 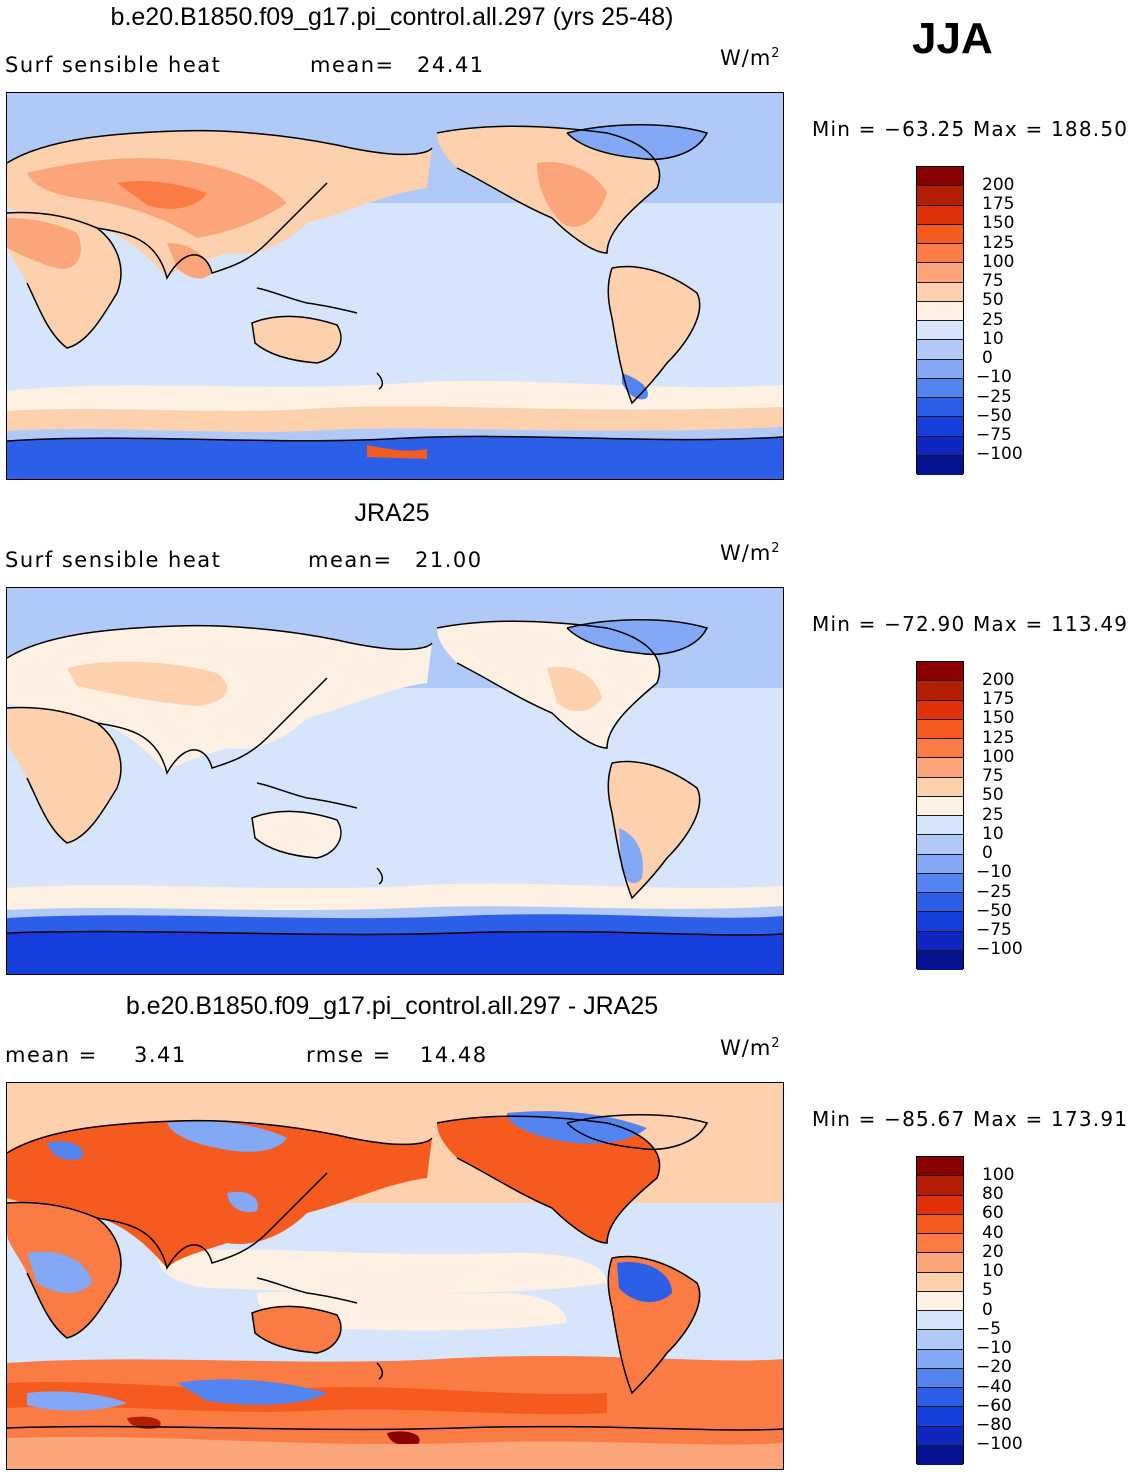 I want to click on panel-3-min-label: Min =, so click(x=844, y=1119).